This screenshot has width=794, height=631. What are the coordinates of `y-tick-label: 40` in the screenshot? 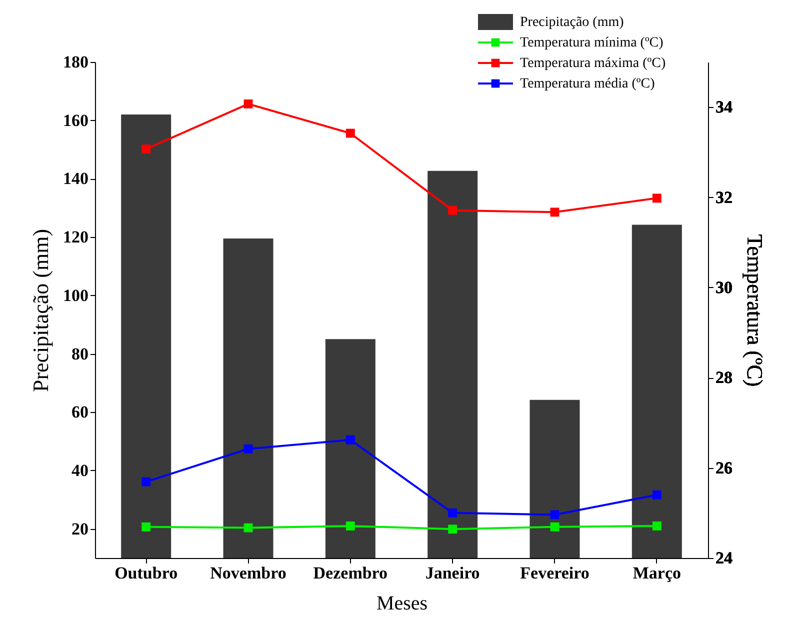 It's located at (80, 470).